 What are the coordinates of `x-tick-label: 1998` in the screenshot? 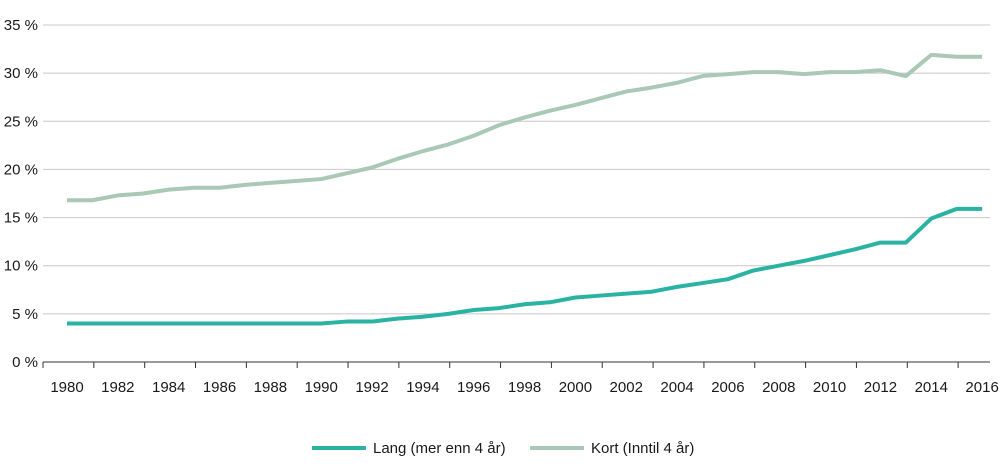 It's located at (524, 387).